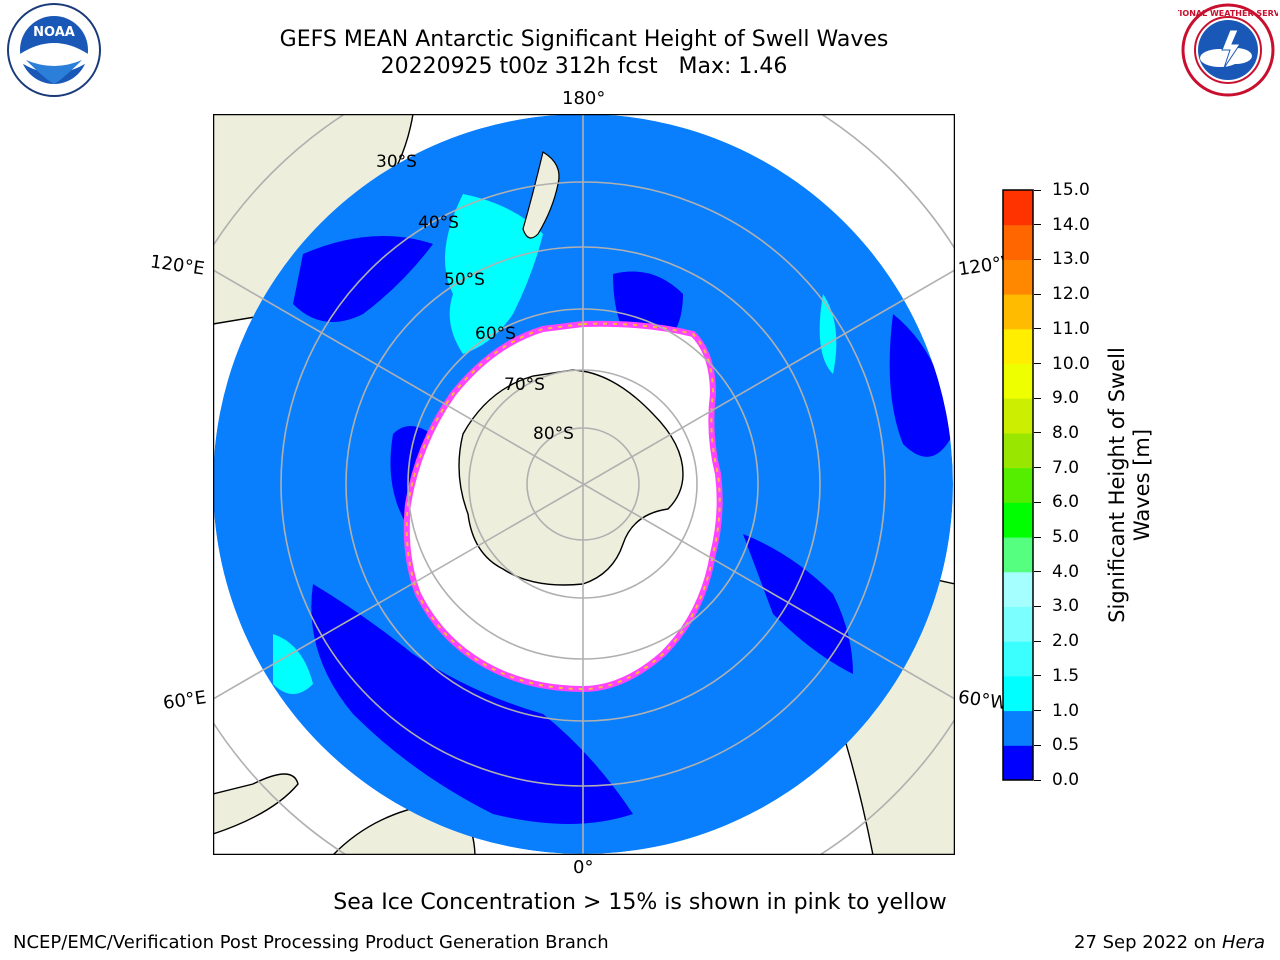 Image resolution: width=1280 pixels, height=960 pixels. Describe the element at coordinates (1066, 606) in the screenshot. I see `colorbar-tick-label: 3.0` at that location.